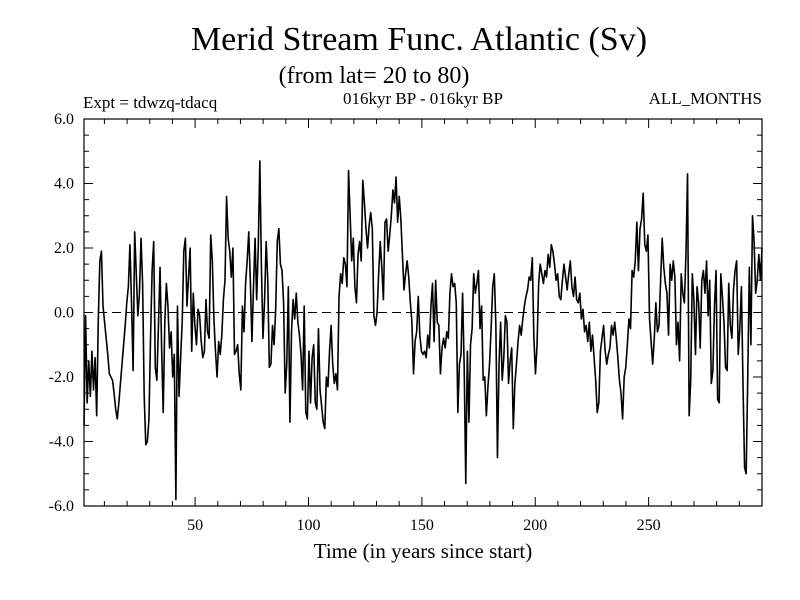  What do you see at coordinates (64, 119) in the screenshot?
I see `y-tick-label: 6.0` at bounding box center [64, 119].